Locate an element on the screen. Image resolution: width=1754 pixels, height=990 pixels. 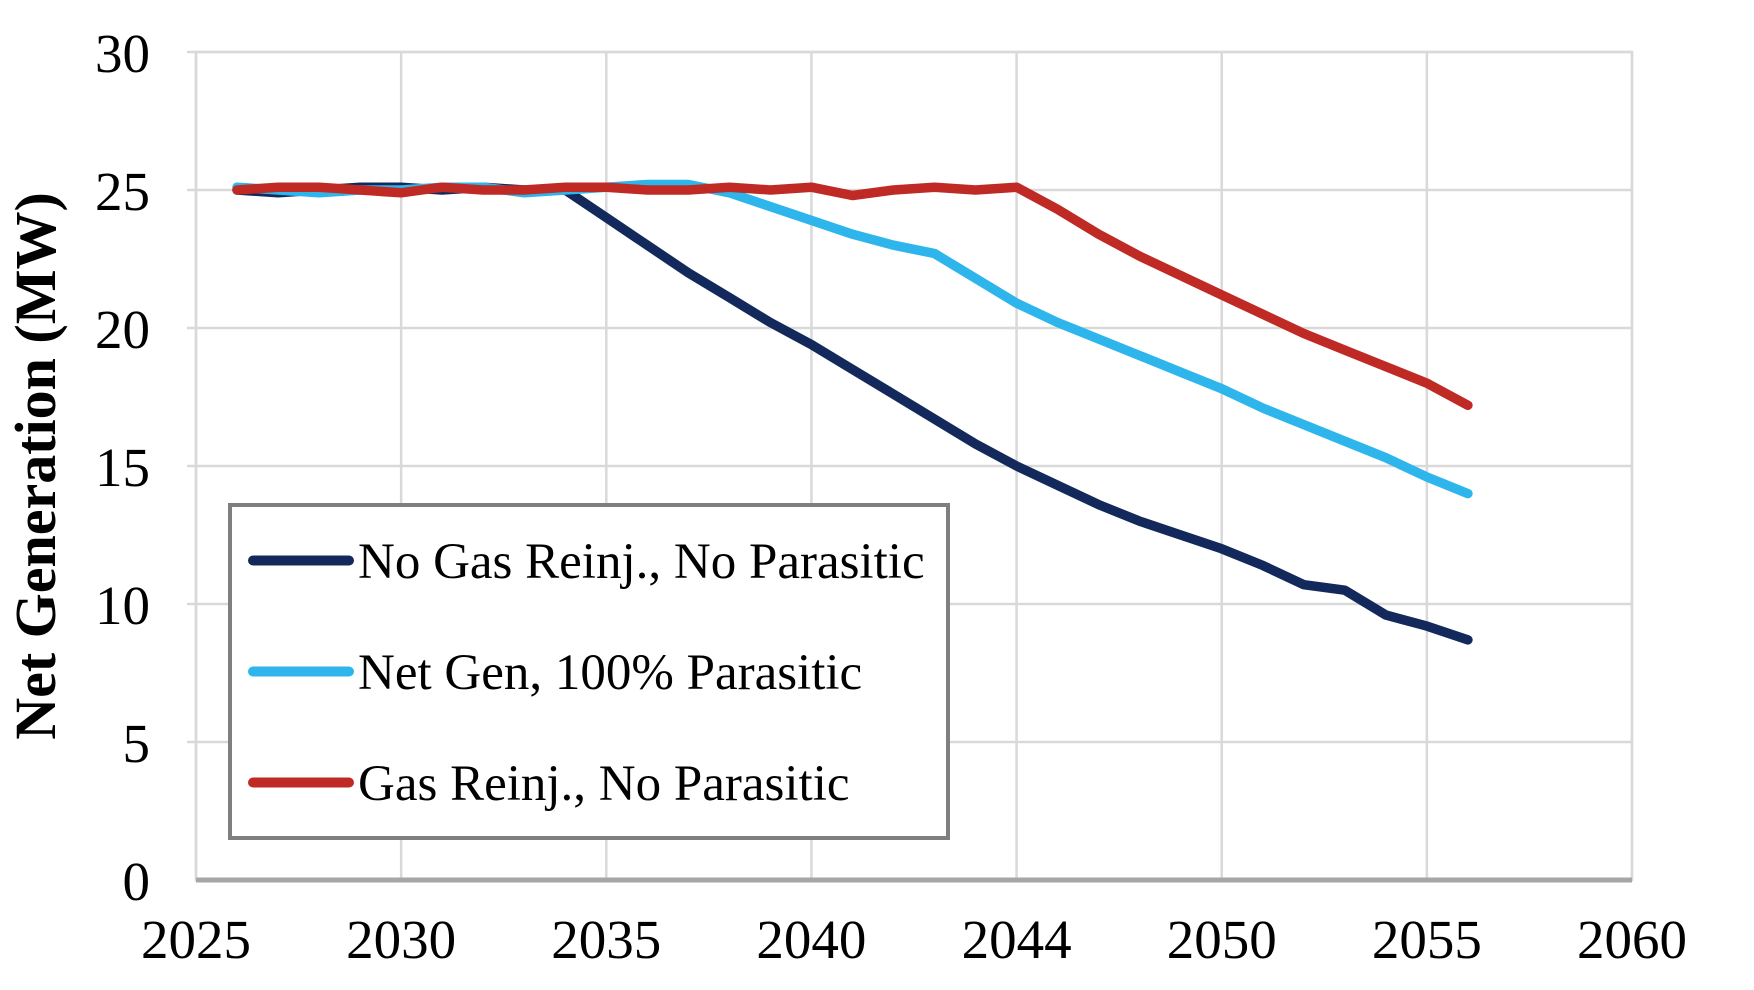
x-tick-label-2055: 2055 is located at coordinates (1427, 939).